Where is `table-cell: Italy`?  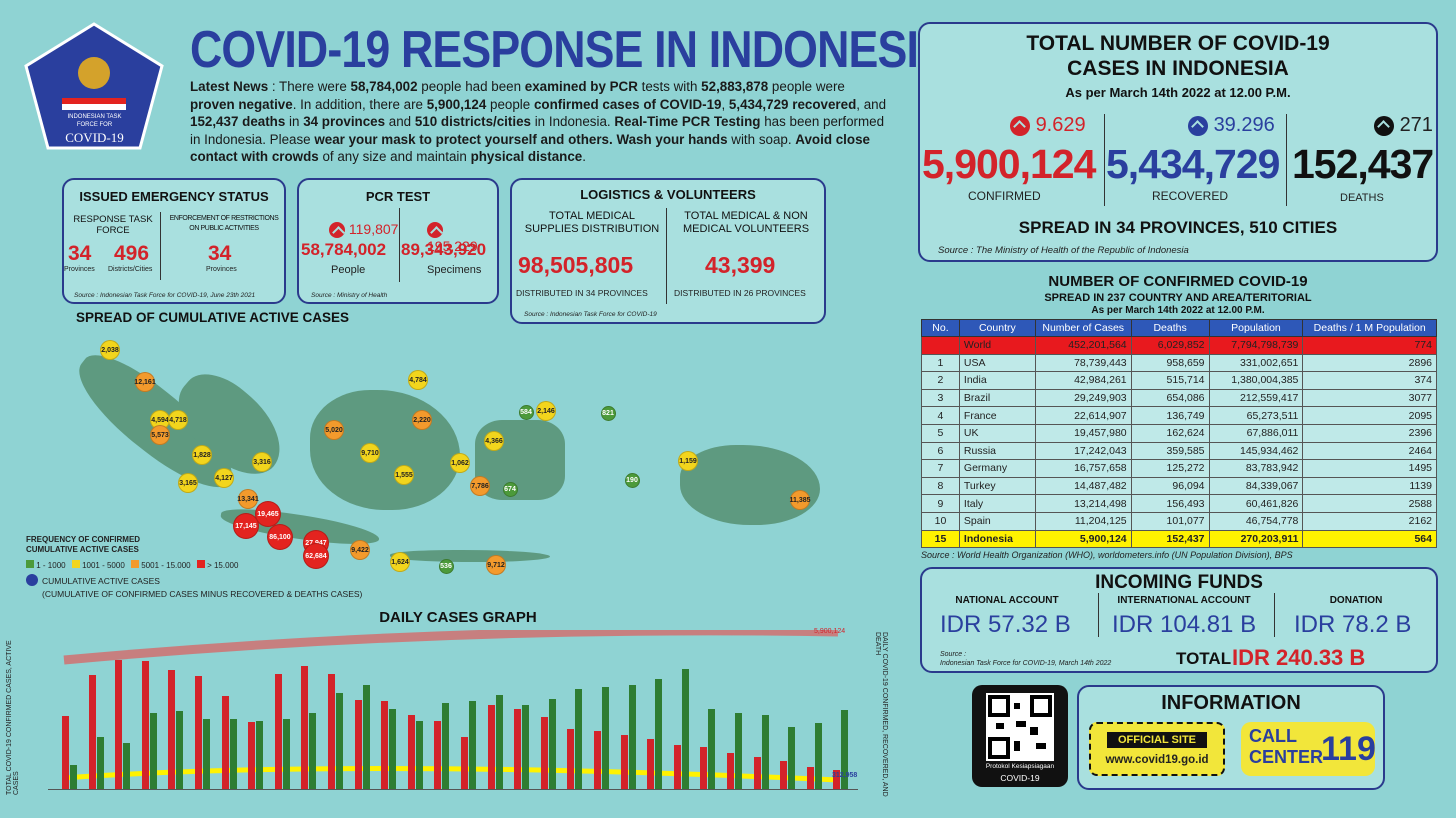 table-cell: Italy is located at coordinates (997, 503).